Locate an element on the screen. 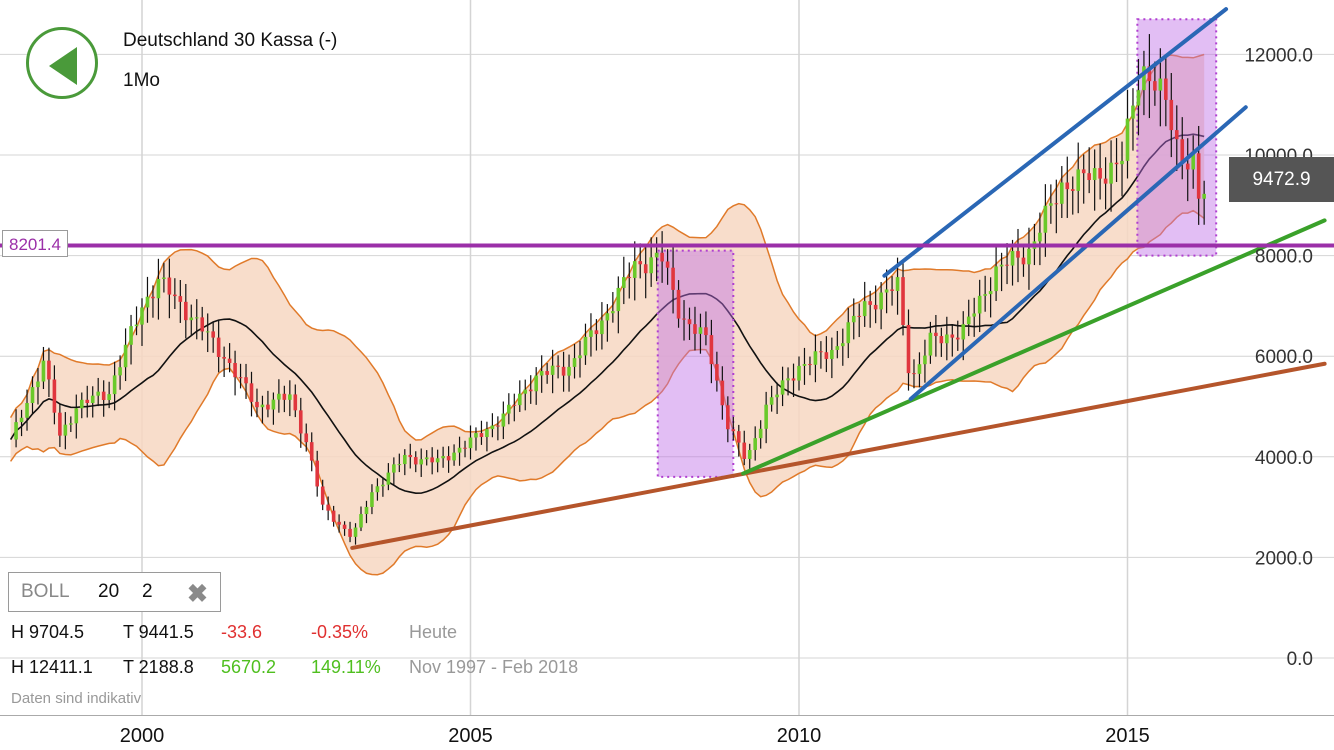  period-label: 1Mo is located at coordinates (141, 80).